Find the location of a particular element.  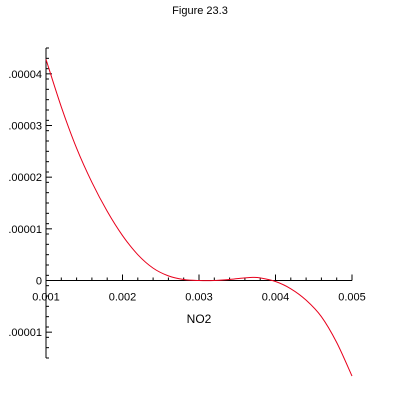

y-axis-ticks: .00004 .00003 .00002 .00001 0 .00001 is located at coordinates (30, 204).